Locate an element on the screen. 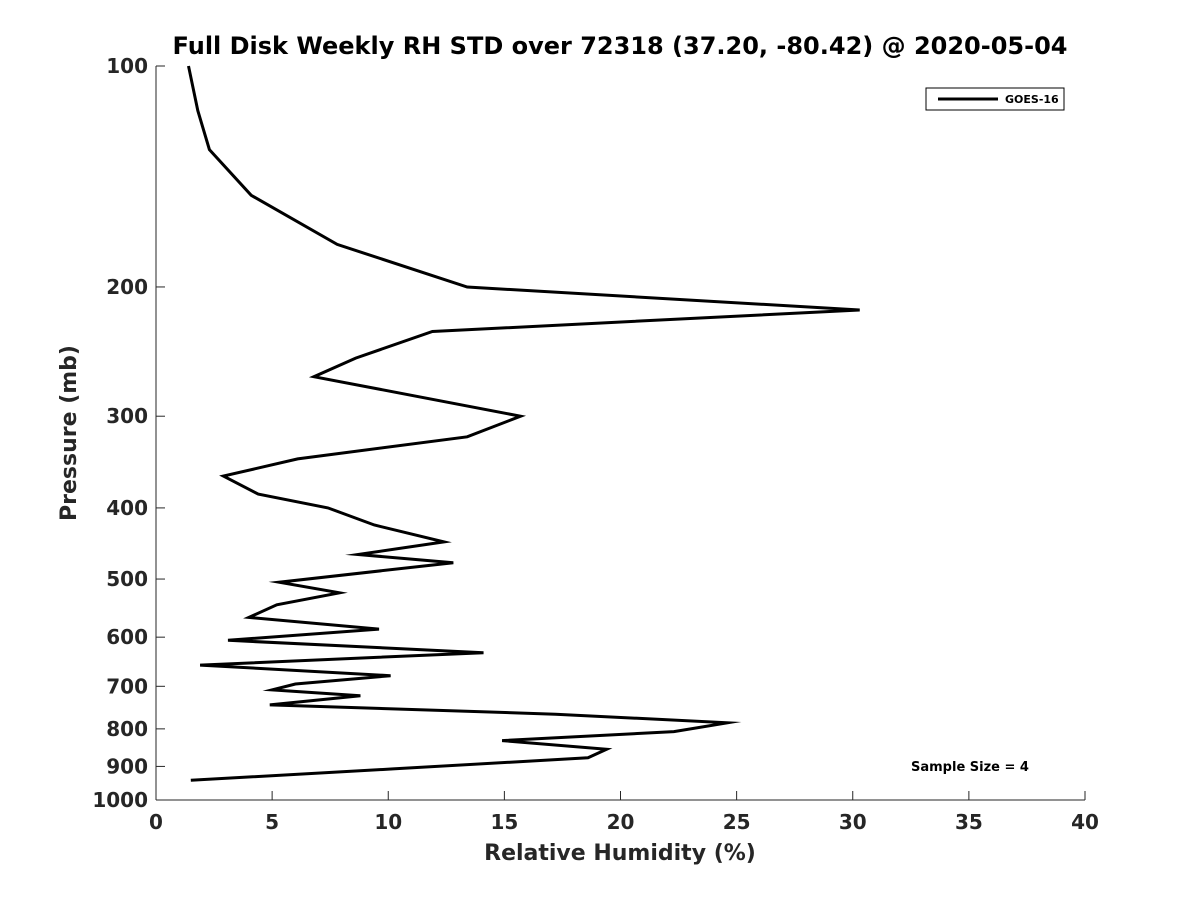 The image size is (1200, 900). legend-label-goes-16: GOES-16 is located at coordinates (1032, 99).